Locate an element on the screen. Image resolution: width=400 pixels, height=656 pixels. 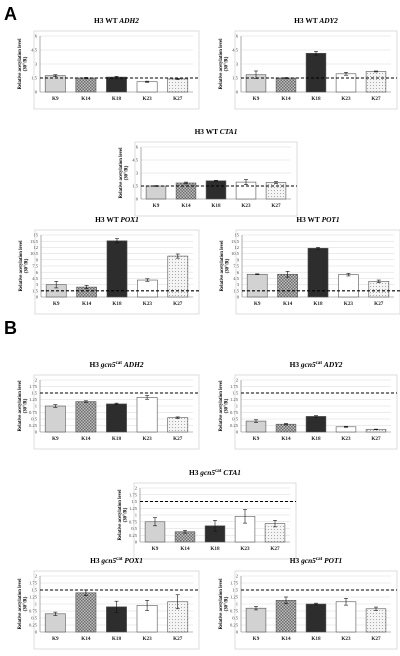
y-tick-label: 1 is located at coordinates (136, 515).